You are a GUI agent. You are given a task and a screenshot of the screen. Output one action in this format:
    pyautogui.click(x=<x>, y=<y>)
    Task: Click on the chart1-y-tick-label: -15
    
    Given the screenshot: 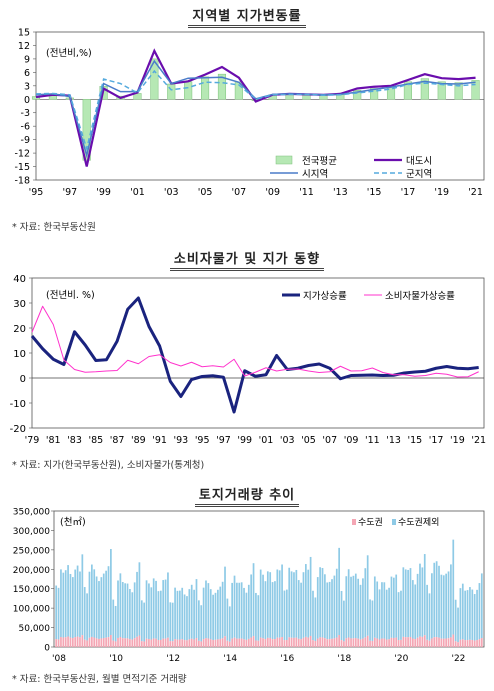 What is the action you would take?
    pyautogui.click(x=22, y=167)
    